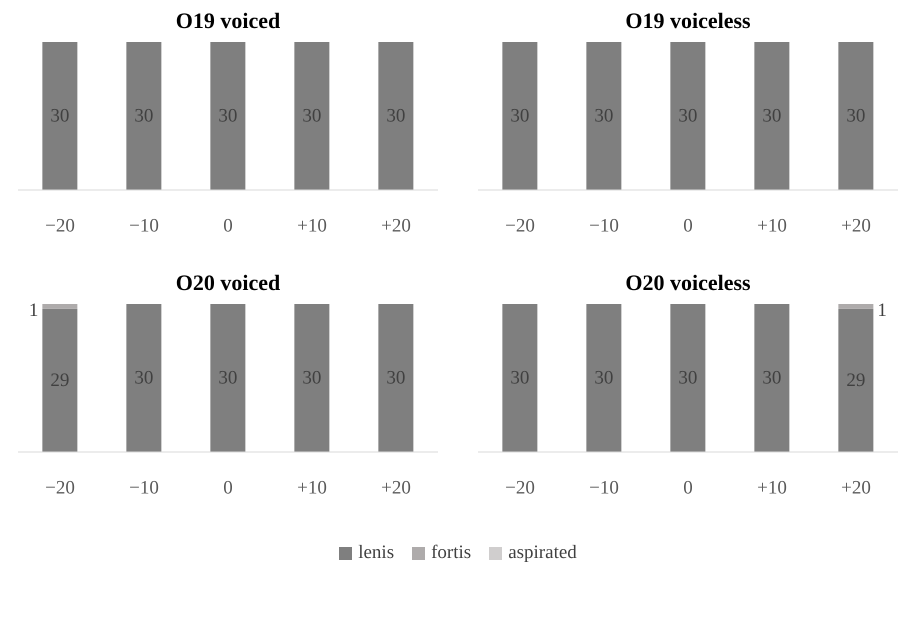  Describe the element at coordinates (542, 553) in the screenshot. I see `legend-label: aspirated` at that location.